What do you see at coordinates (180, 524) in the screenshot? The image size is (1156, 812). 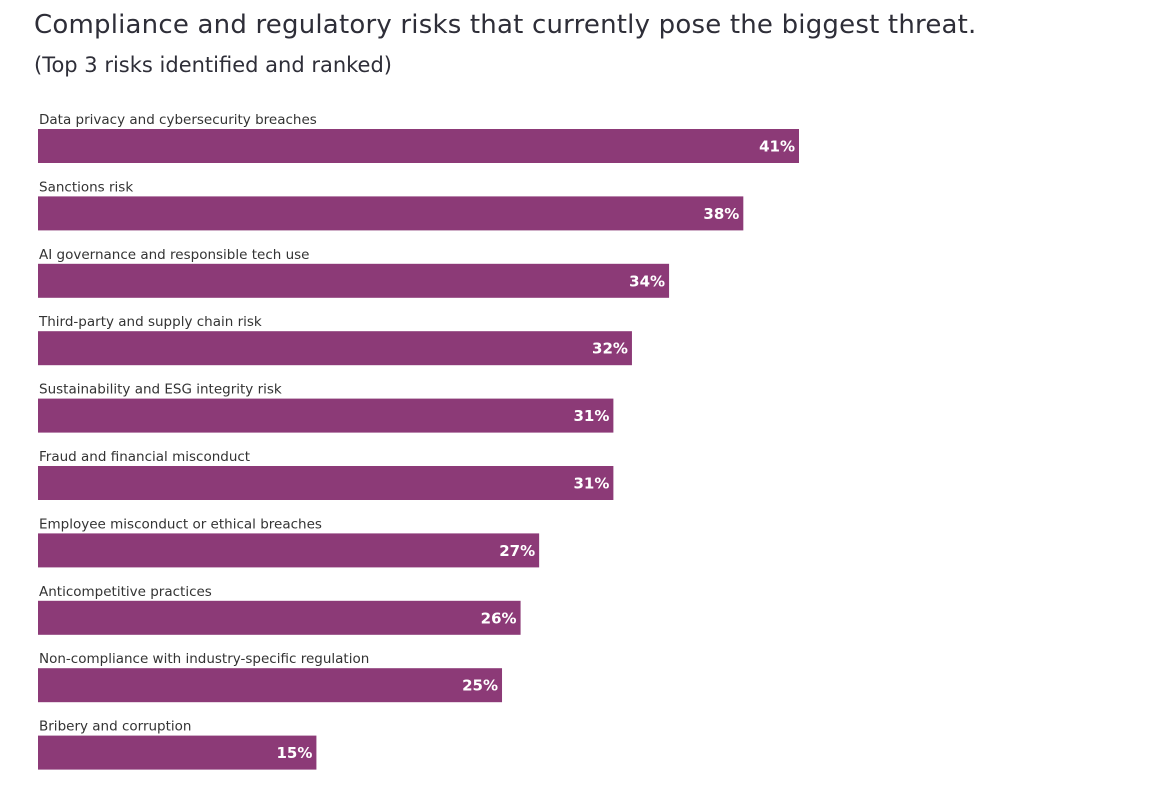 I see `category-label: Employee misconduct or ethical breaches` at bounding box center [180, 524].